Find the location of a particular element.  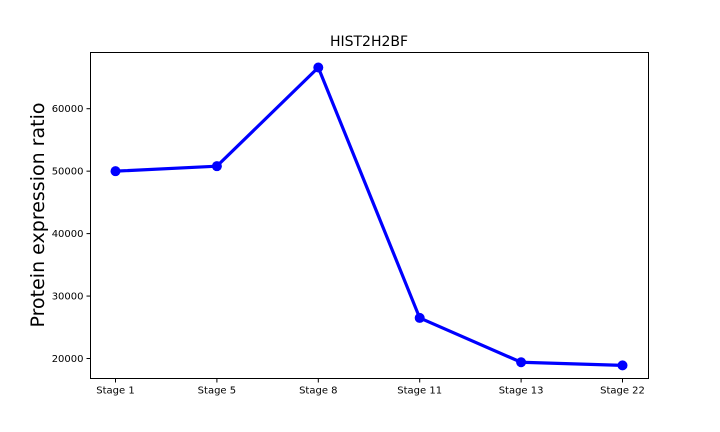

x-tick-label: Stage 13 is located at coordinates (521, 391).